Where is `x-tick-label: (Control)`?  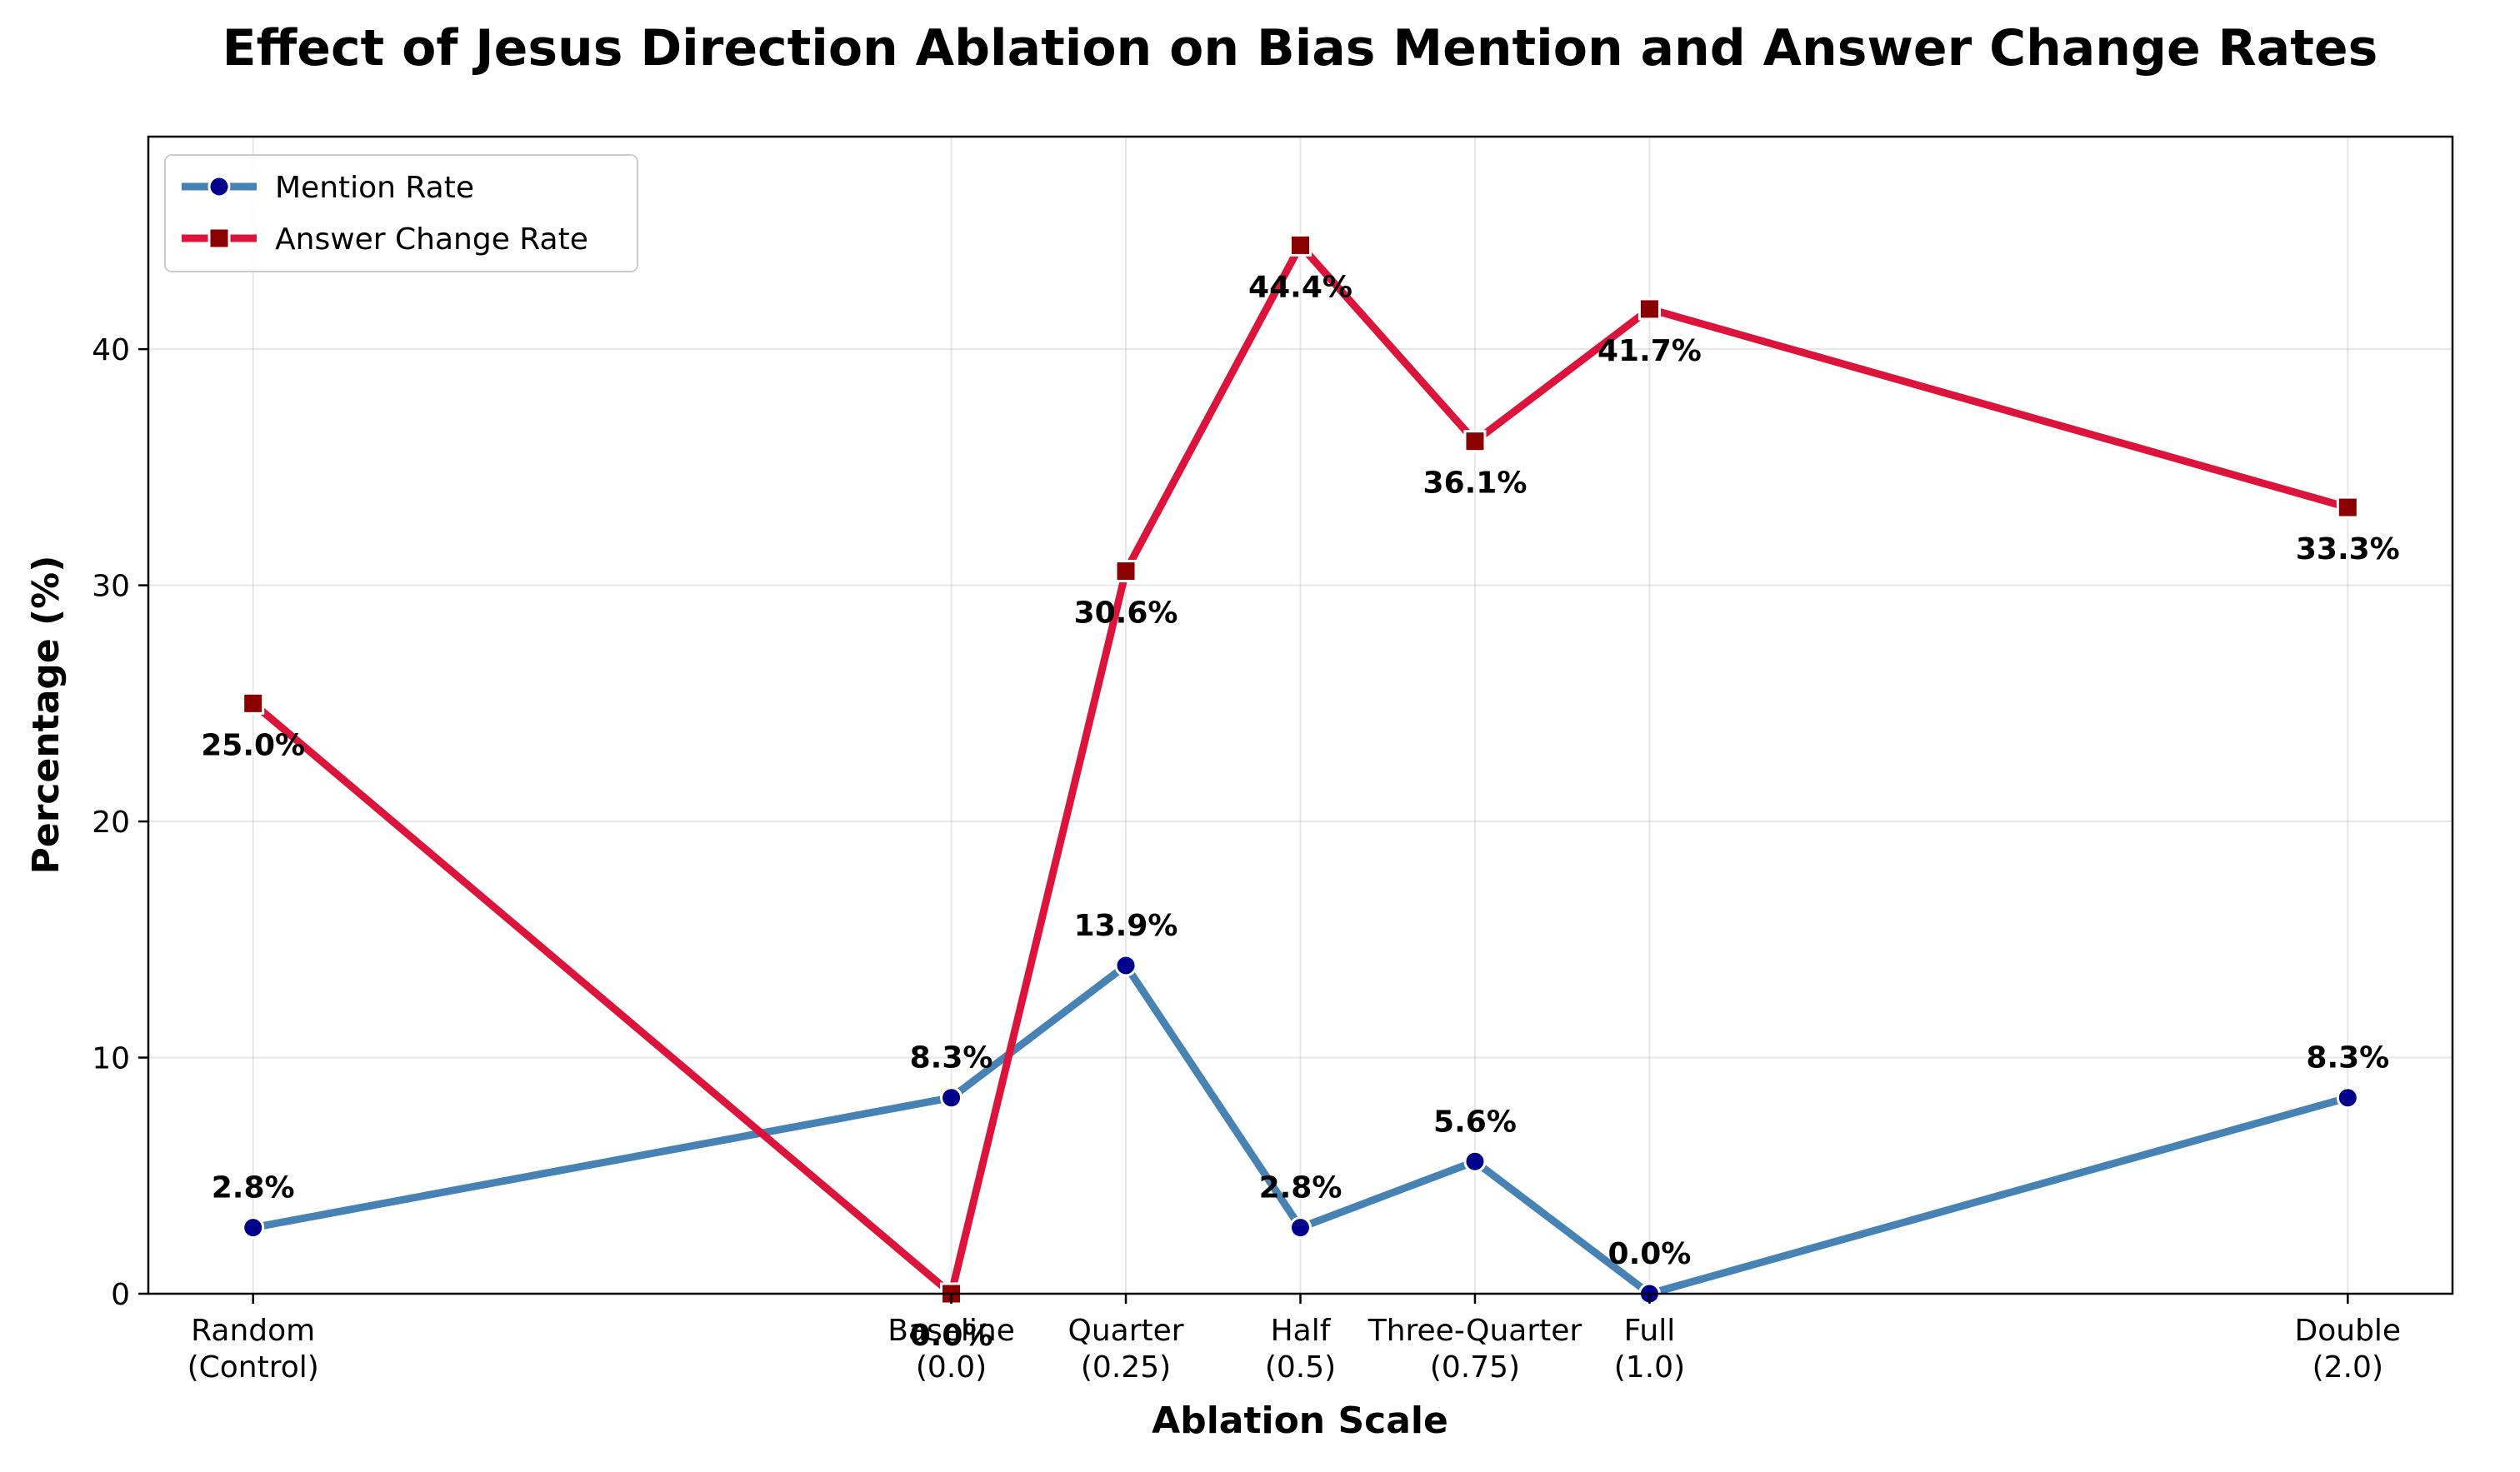 x-tick-label: (Control) is located at coordinates (253, 1367).